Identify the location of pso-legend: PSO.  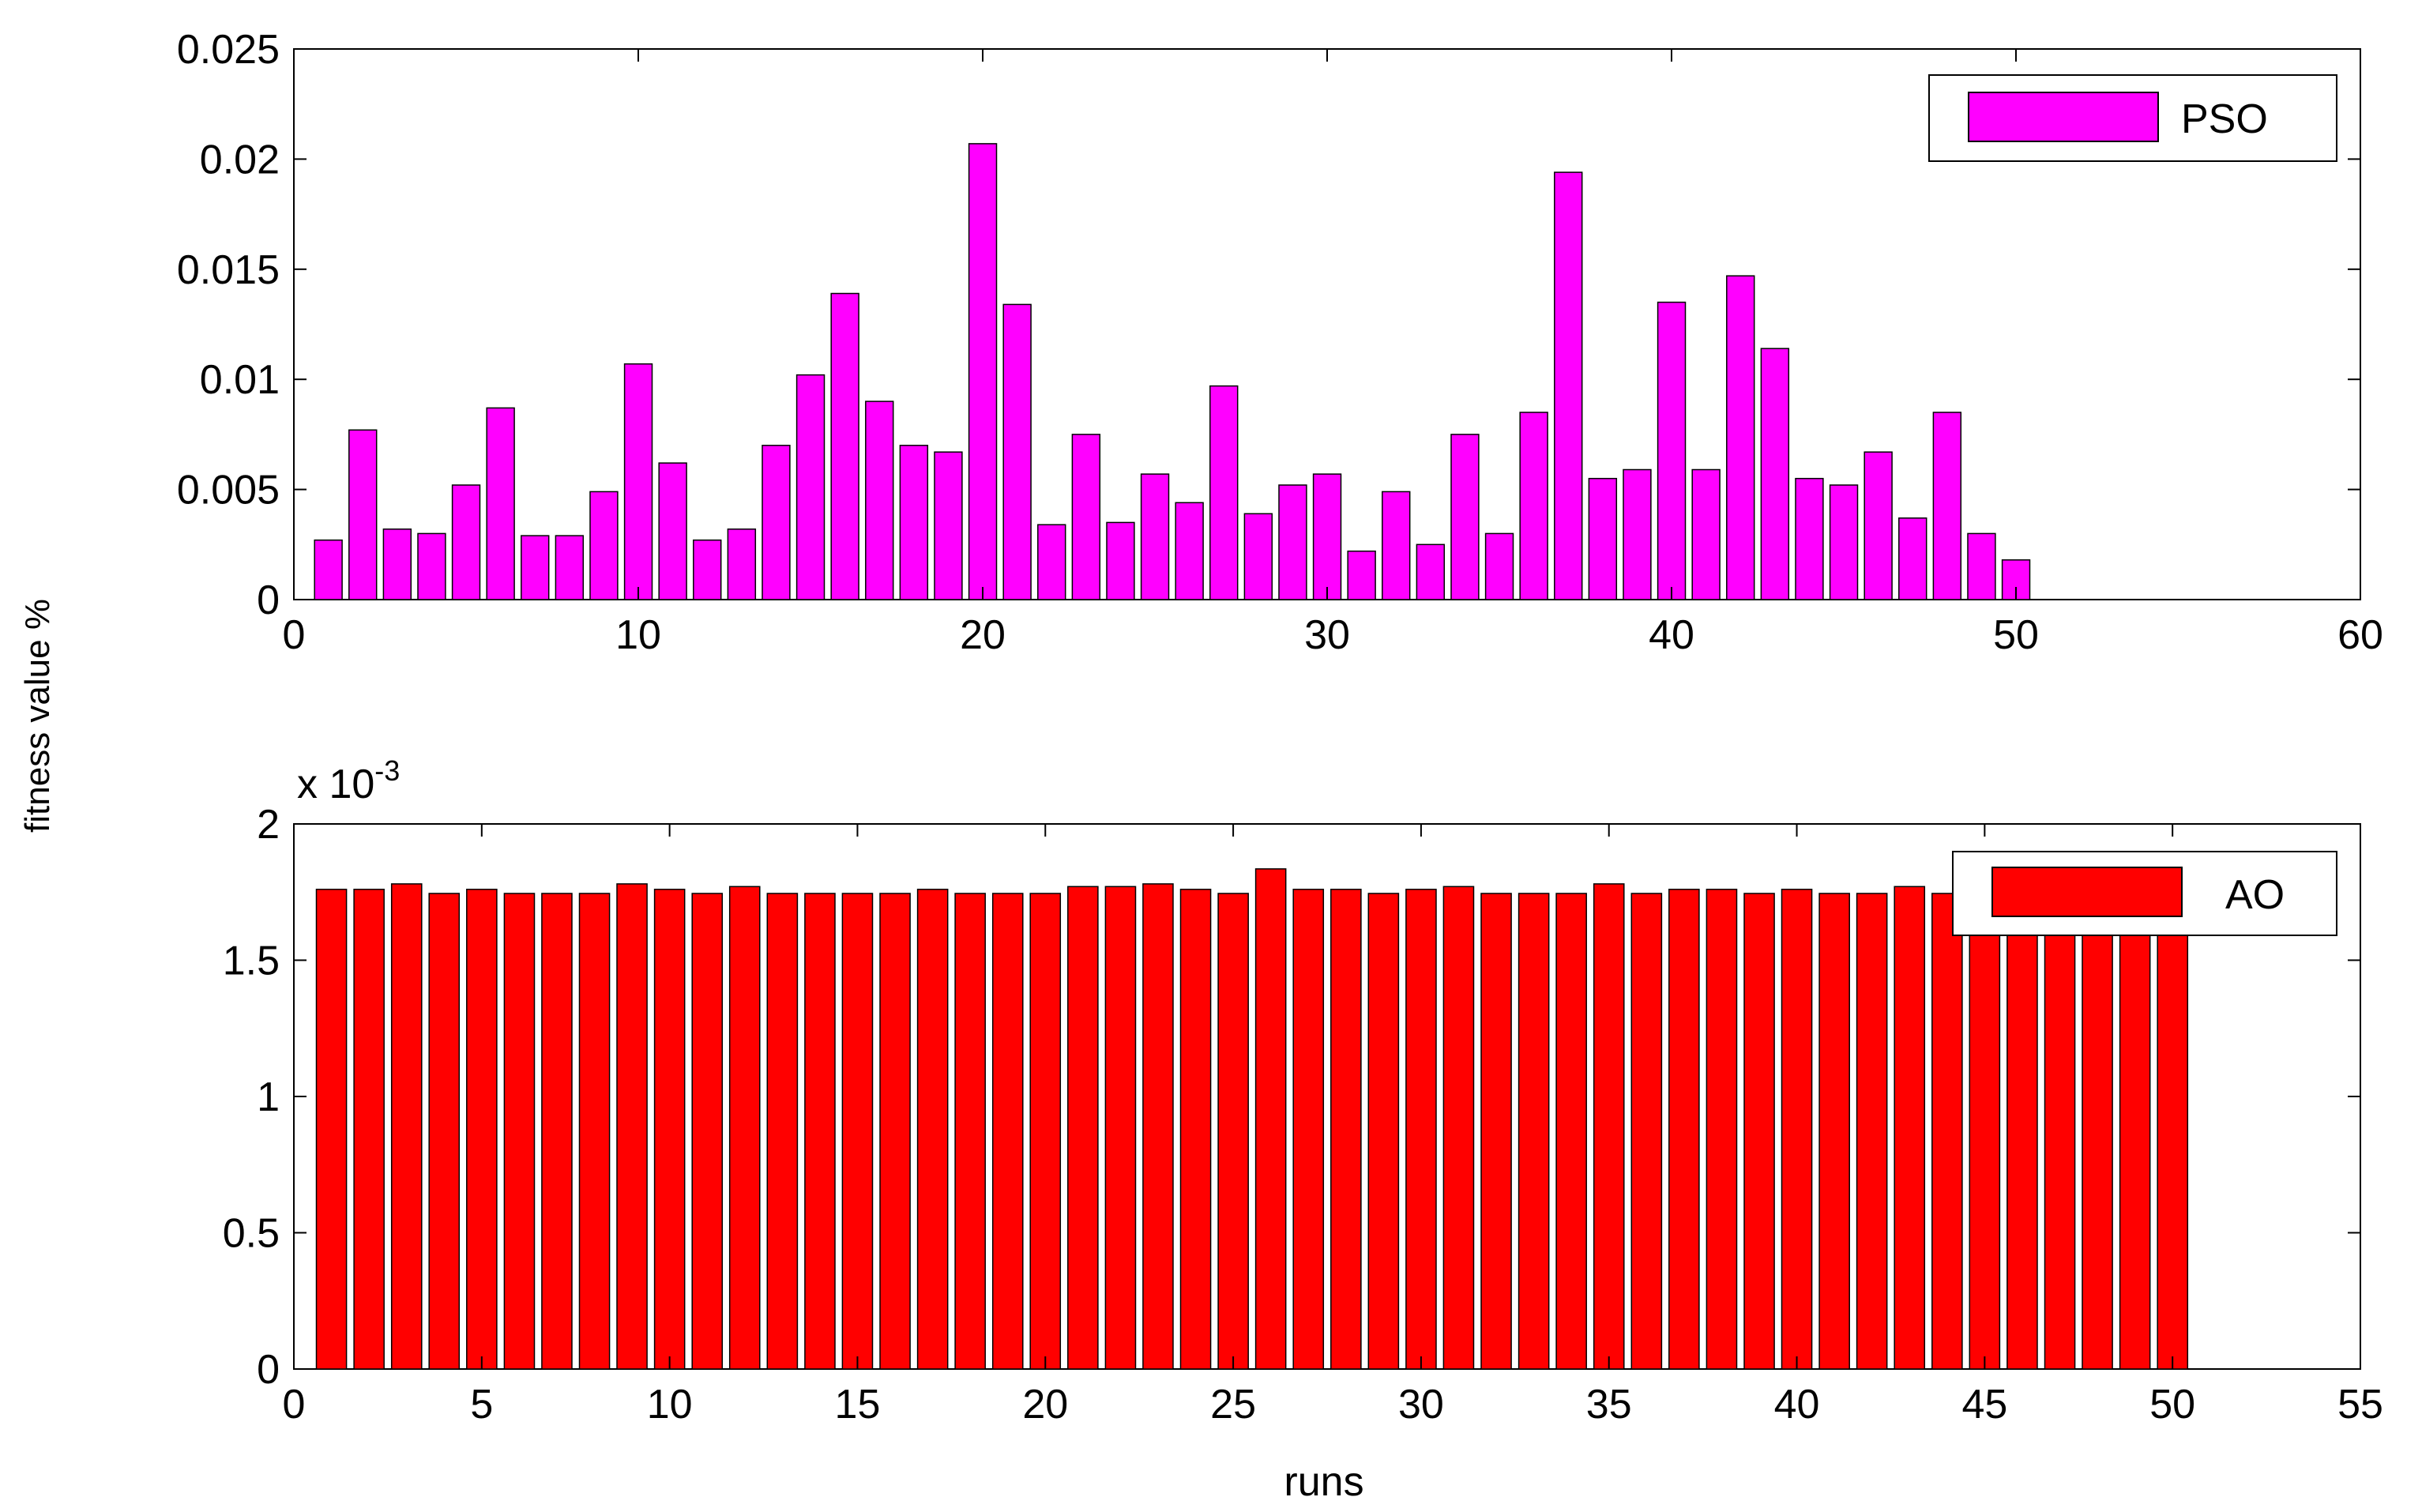
(2132, 118).